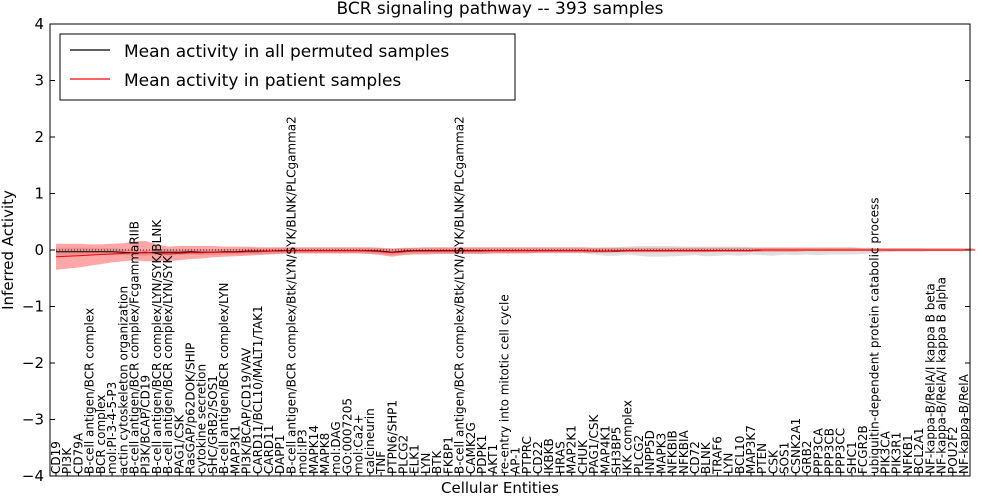 The height and width of the screenshot is (500, 1000). What do you see at coordinates (437, 461) in the screenshot?
I see `x-tick-label: BTK` at bounding box center [437, 461].